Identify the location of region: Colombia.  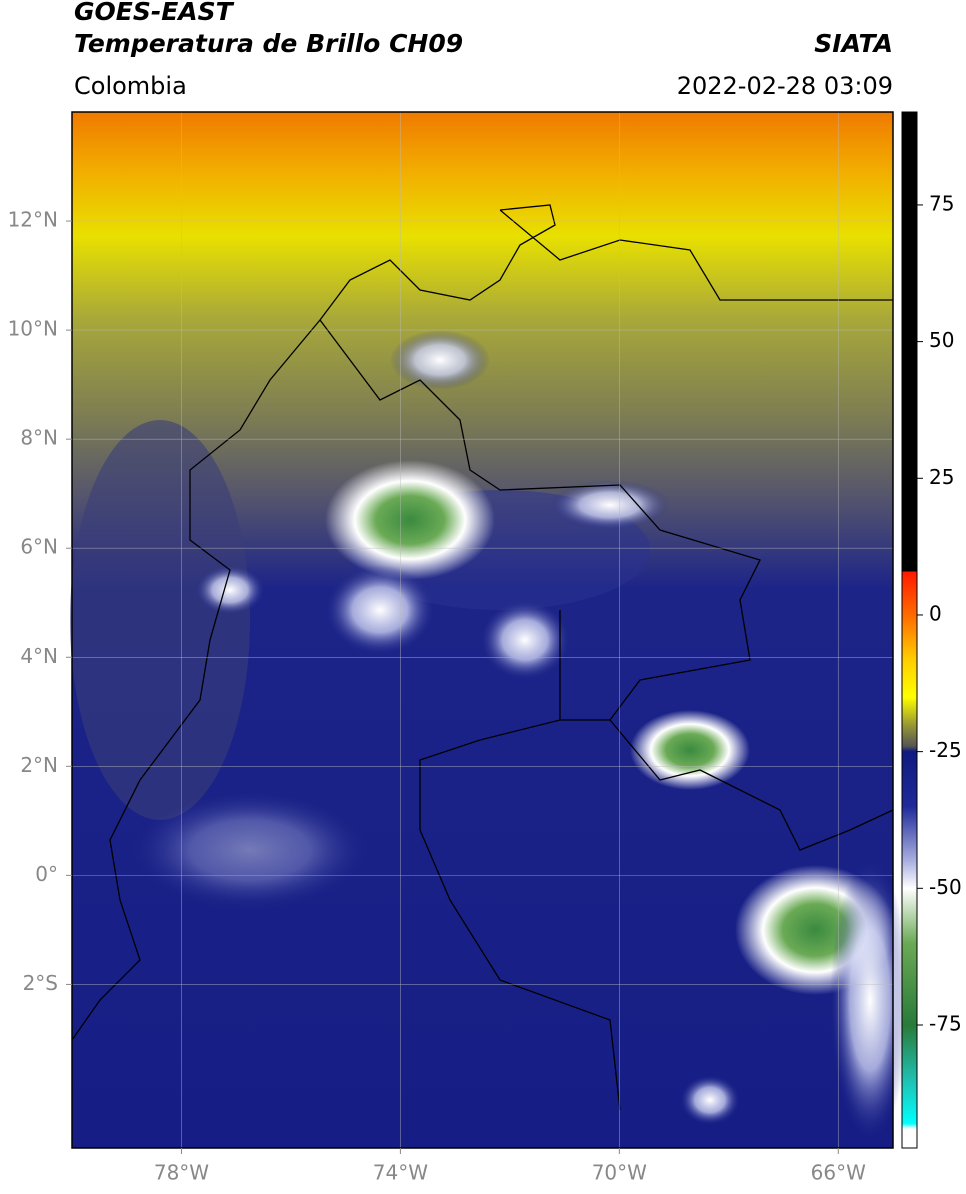
(130, 86).